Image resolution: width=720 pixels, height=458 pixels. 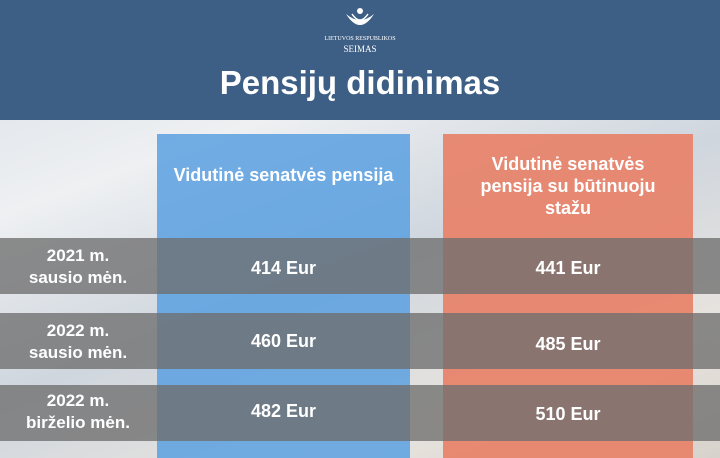 I want to click on cell: 485 Eur, so click(x=568, y=344).